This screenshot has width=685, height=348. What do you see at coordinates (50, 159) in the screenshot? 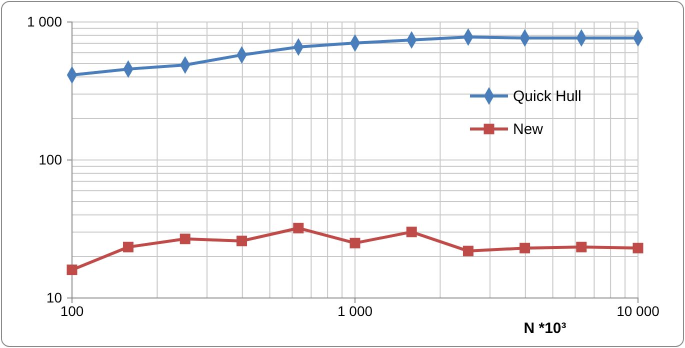
I see `y-tick-label: 100` at bounding box center [50, 159].